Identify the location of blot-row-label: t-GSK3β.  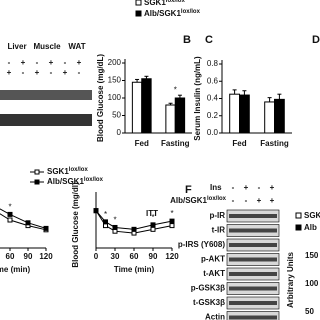
(209, 302).